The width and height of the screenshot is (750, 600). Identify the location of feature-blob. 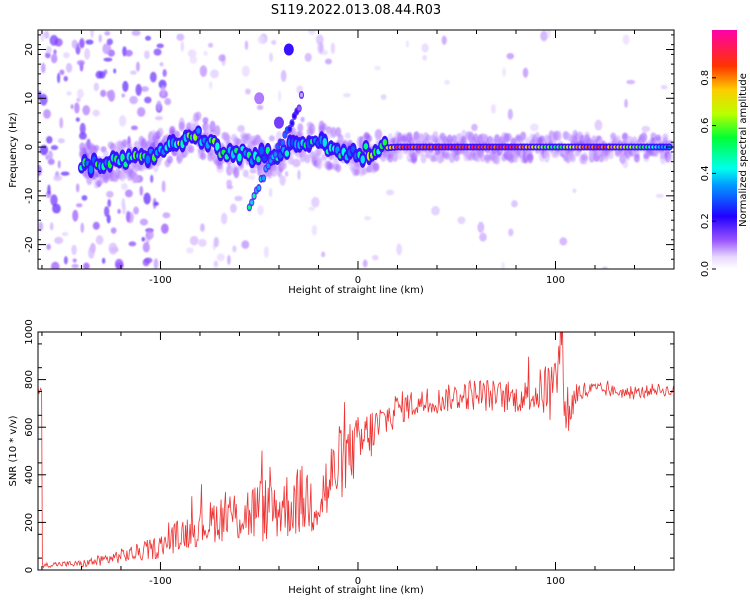
(259, 98).